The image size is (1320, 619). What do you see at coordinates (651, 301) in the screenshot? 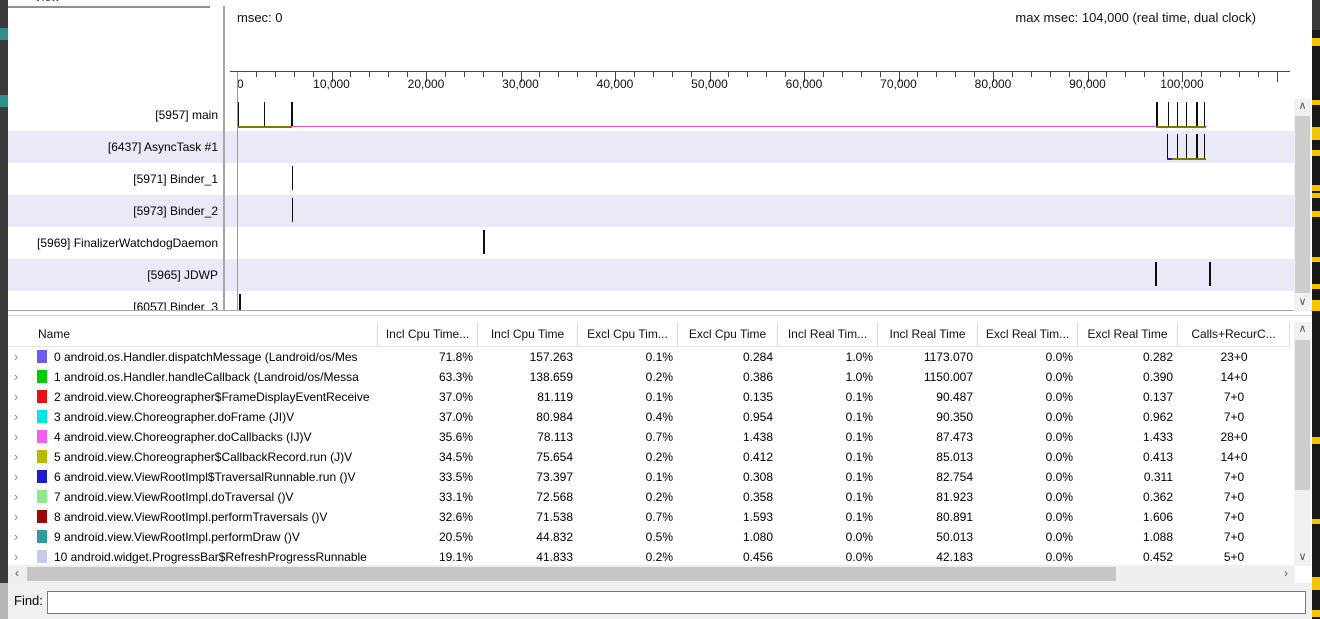
I see `thread-row: [6057] Binder_3` at bounding box center [651, 301].